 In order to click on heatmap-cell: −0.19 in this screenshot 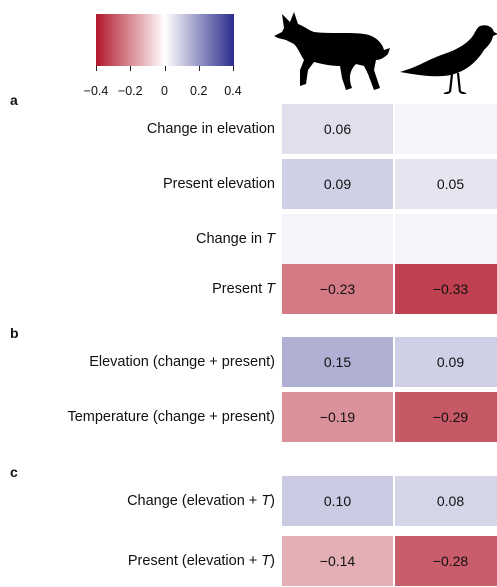, I will do `click(337, 417)`.